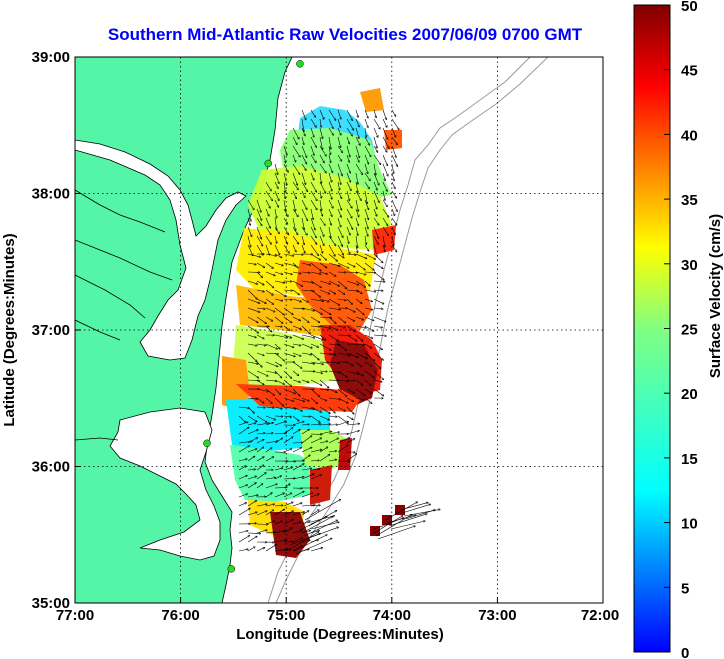 This screenshot has height=659, width=724. Describe the element at coordinates (51, 603) in the screenshot. I see `y-tick-label: 35:00` at that location.